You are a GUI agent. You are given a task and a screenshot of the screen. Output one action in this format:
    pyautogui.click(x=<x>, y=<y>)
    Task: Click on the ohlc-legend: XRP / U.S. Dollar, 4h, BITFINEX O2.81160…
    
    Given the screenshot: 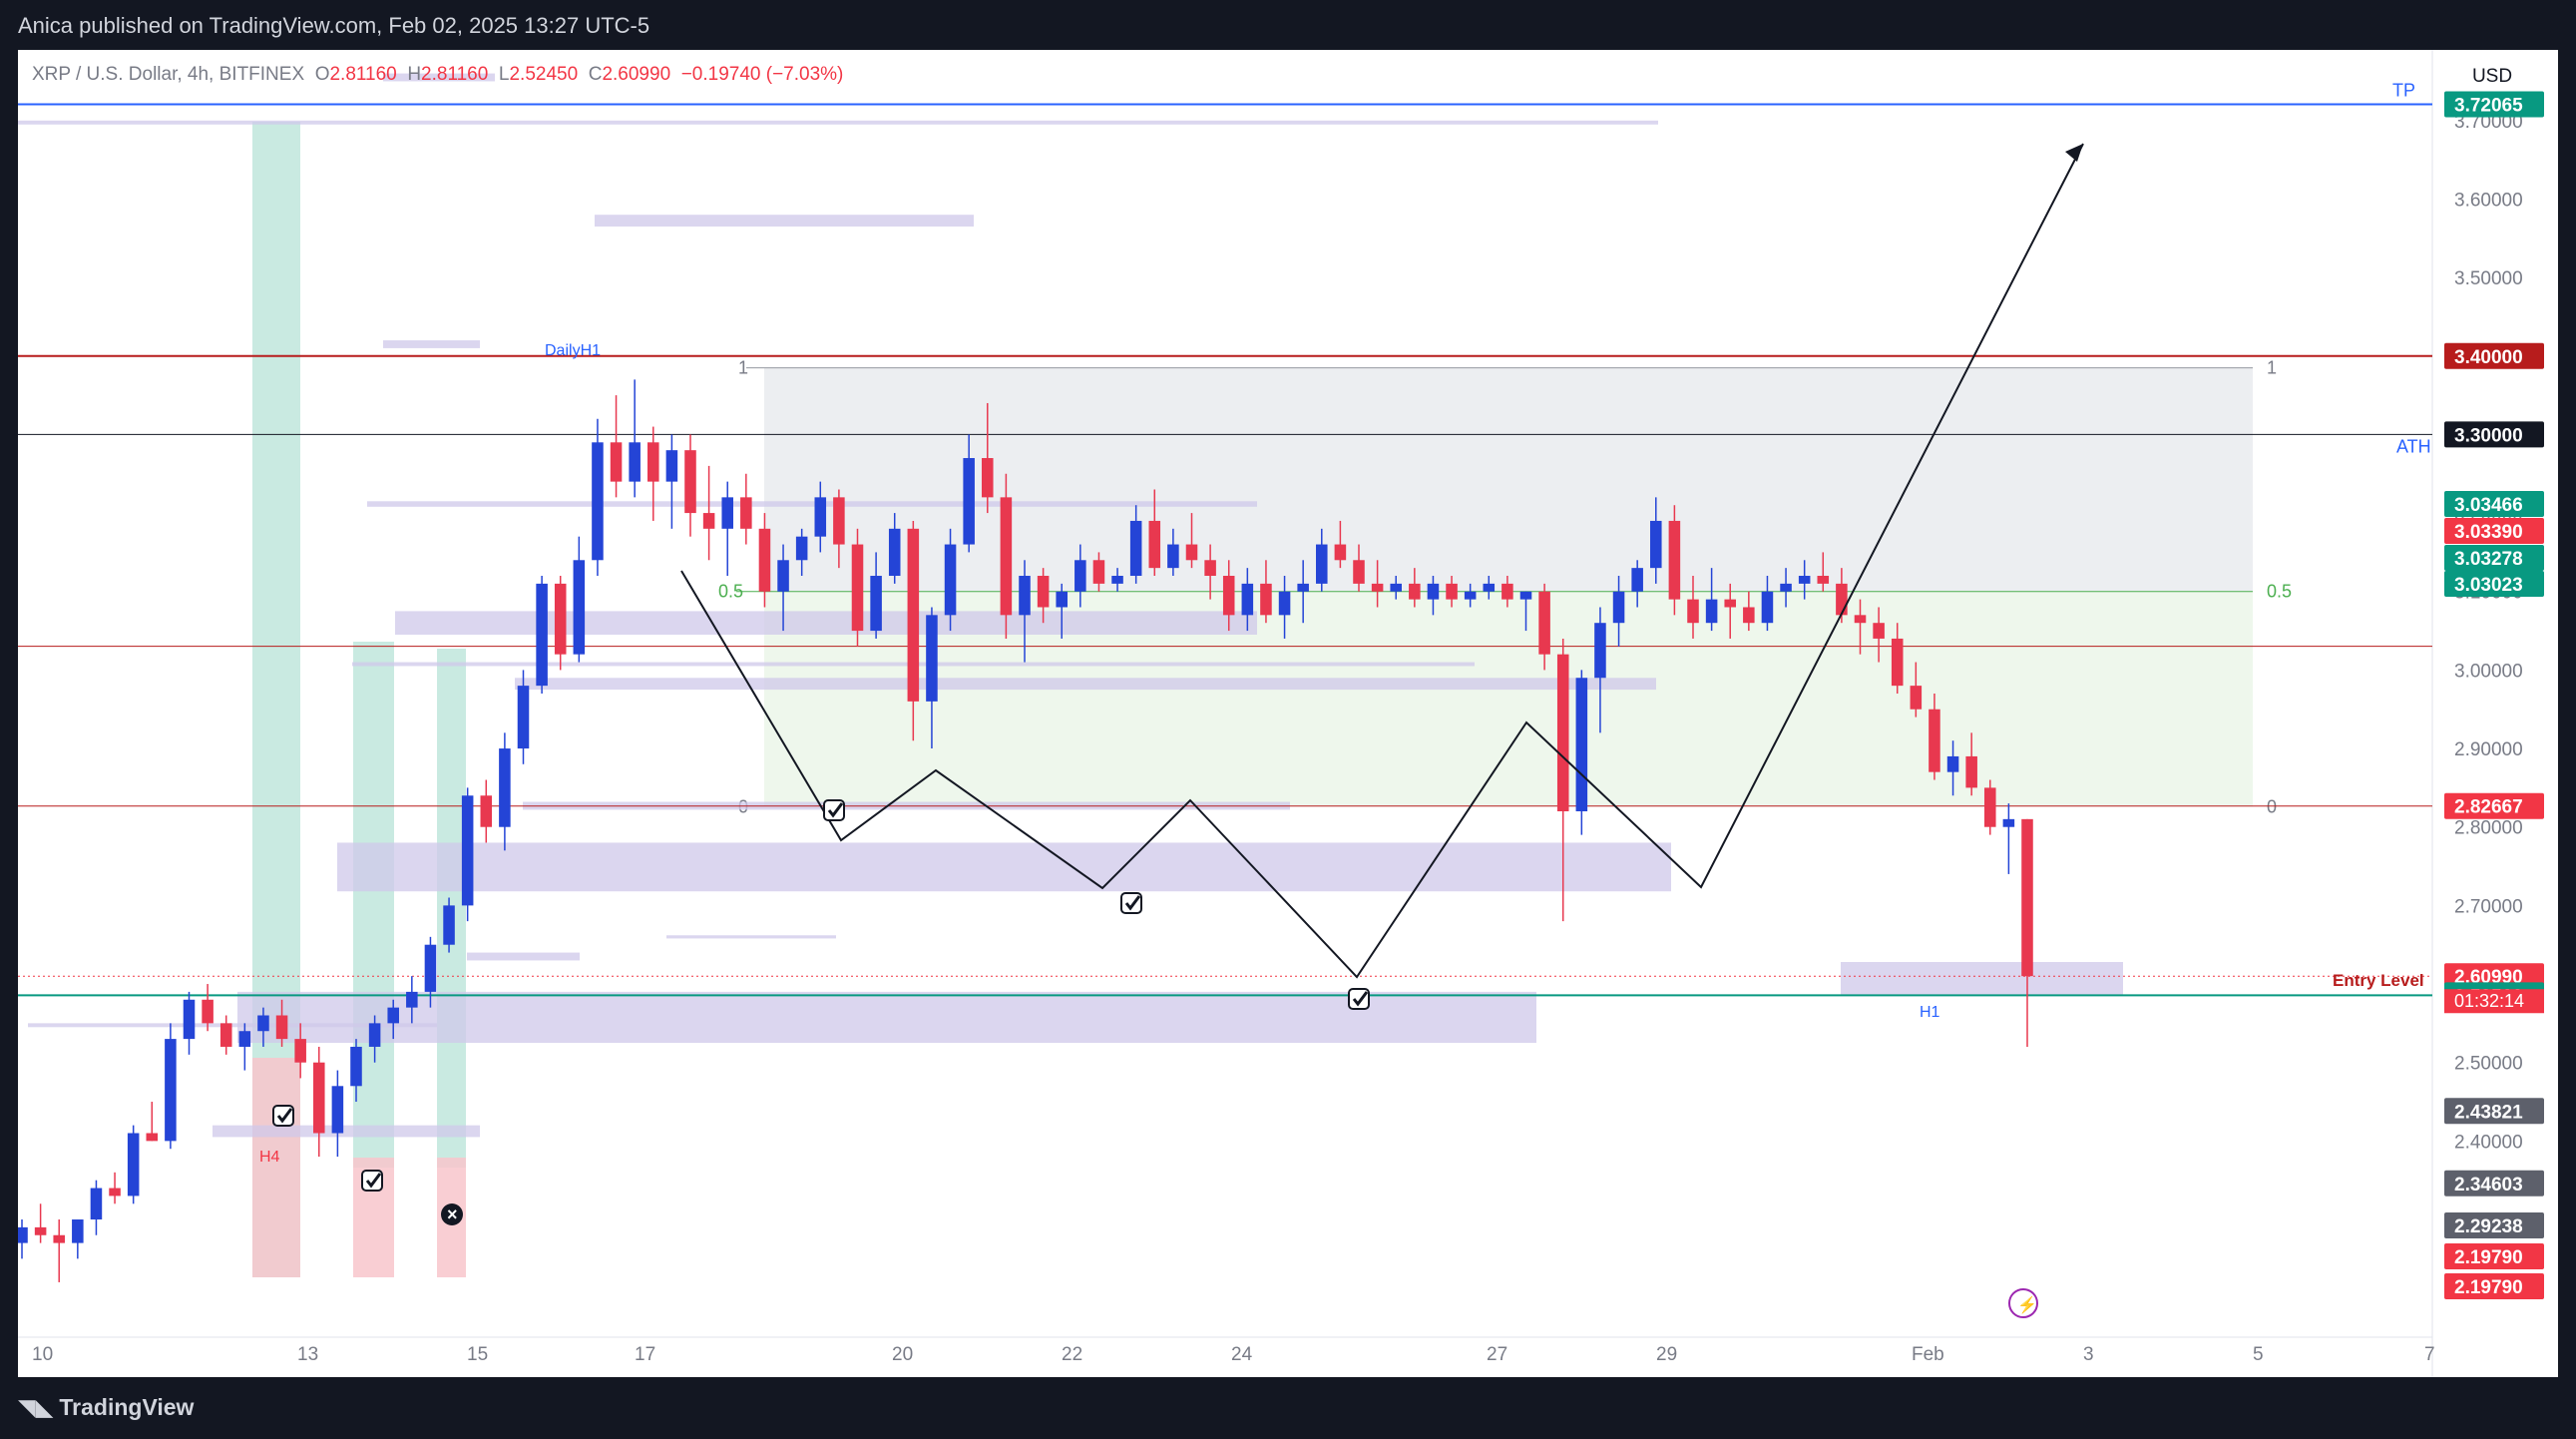 What is the action you would take?
    pyautogui.click(x=437, y=75)
    